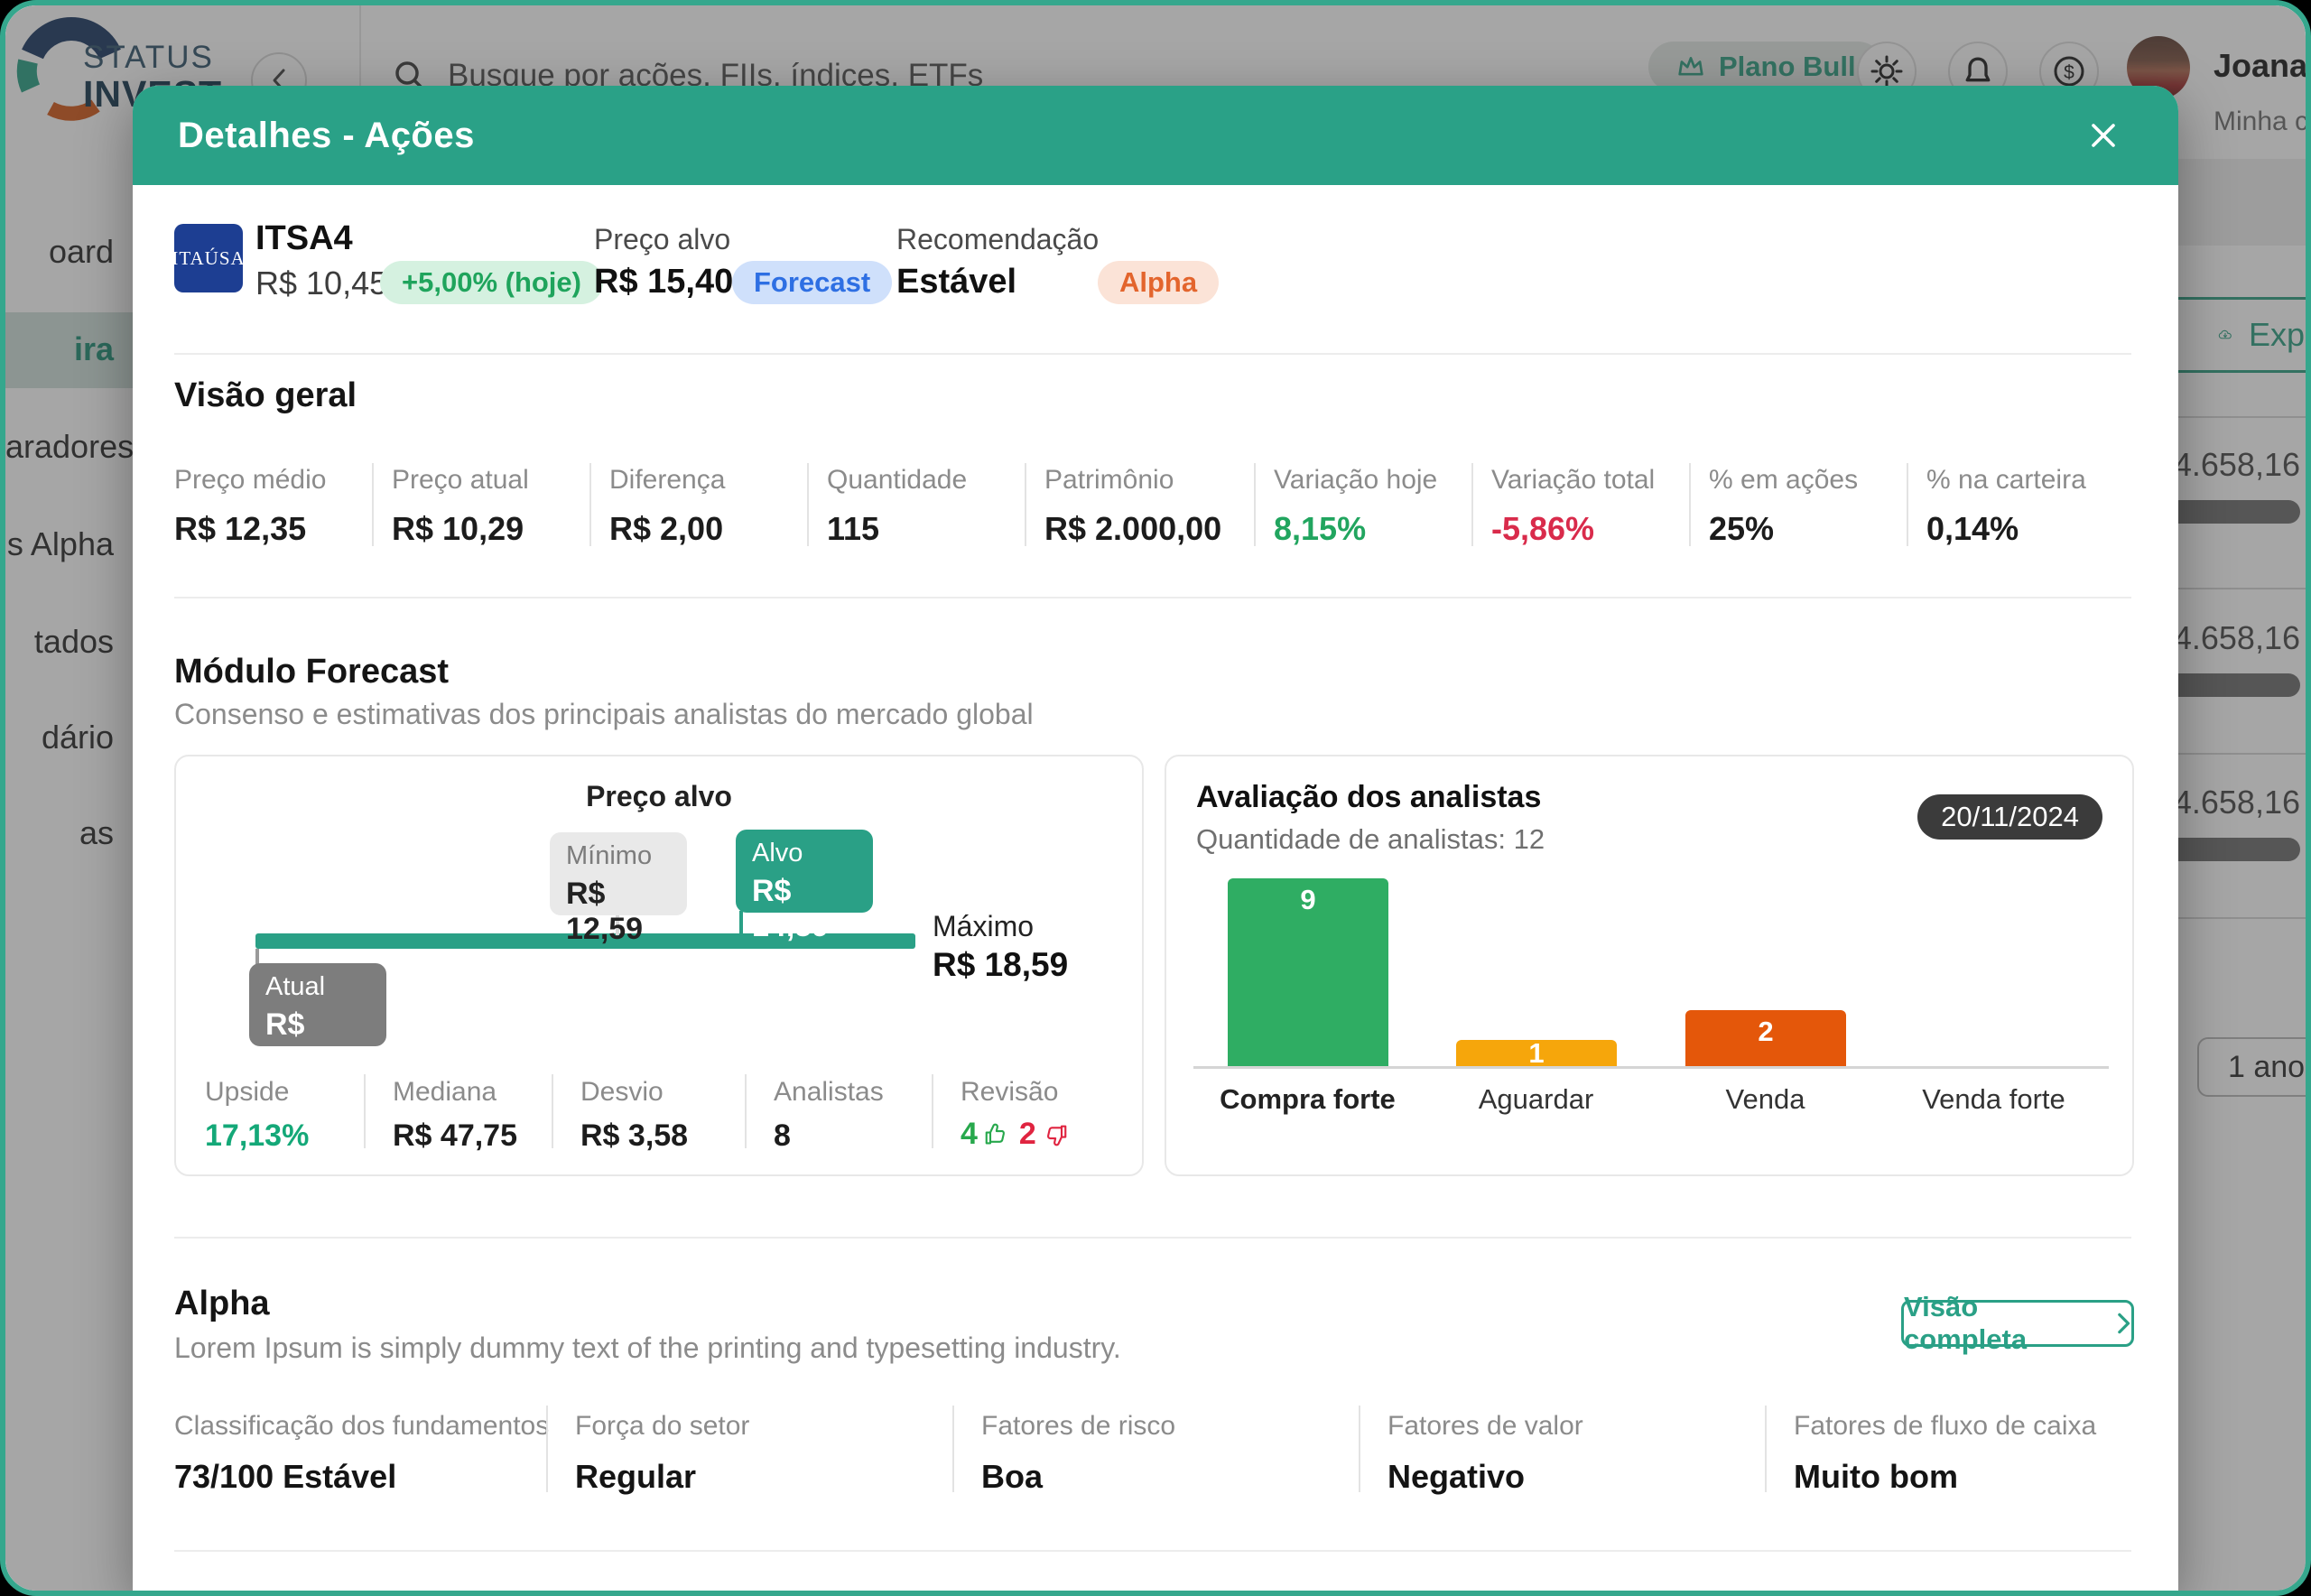 The image size is (2311, 1596). What do you see at coordinates (1536, 1099) in the screenshot?
I see `category-aguardar: Aguardar` at bounding box center [1536, 1099].